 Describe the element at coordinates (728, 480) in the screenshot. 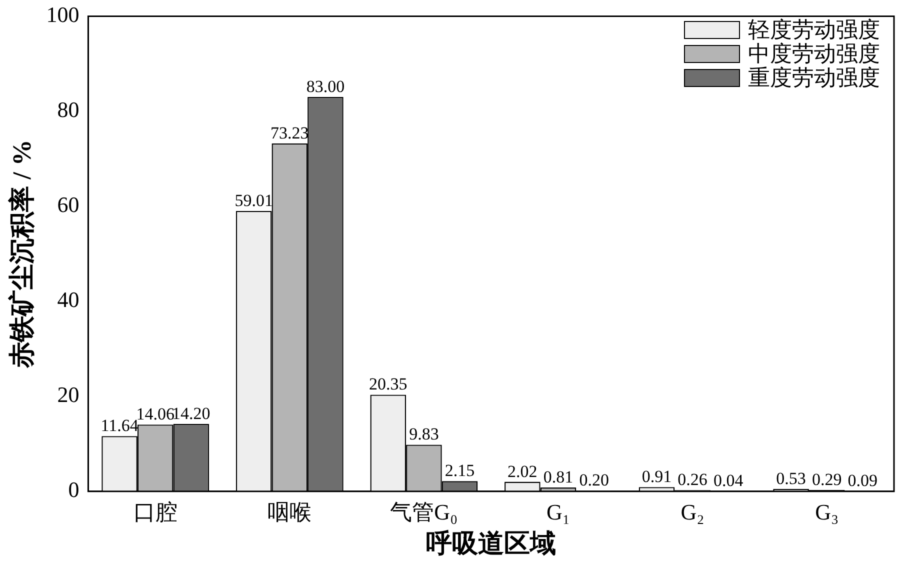

I see `data-label: 0.04` at that location.